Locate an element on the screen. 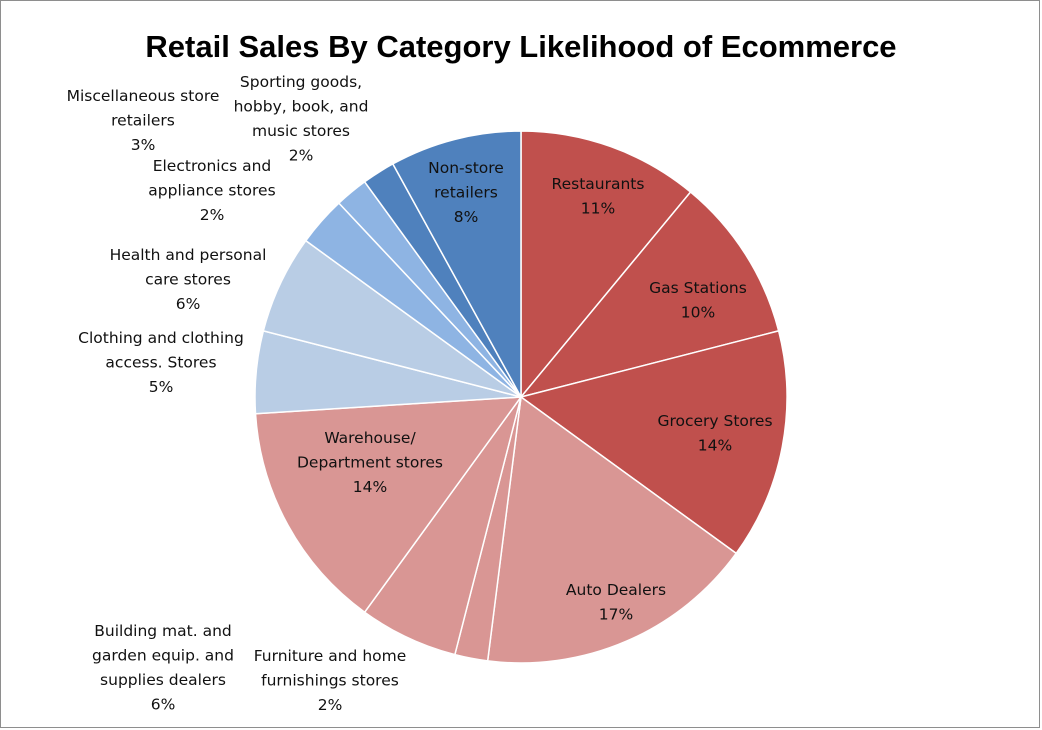  slice-label-line: furnishings stores is located at coordinates (330, 681).